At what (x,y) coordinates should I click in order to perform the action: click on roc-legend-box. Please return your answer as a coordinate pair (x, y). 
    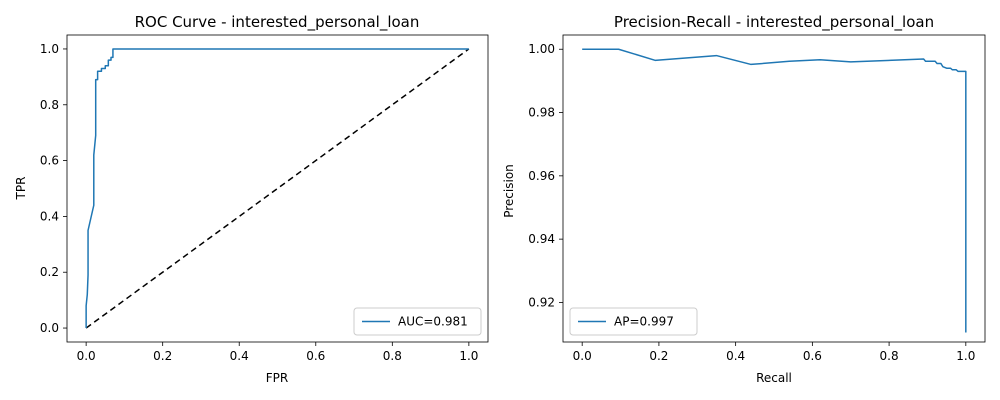
    Looking at the image, I should click on (417, 321).